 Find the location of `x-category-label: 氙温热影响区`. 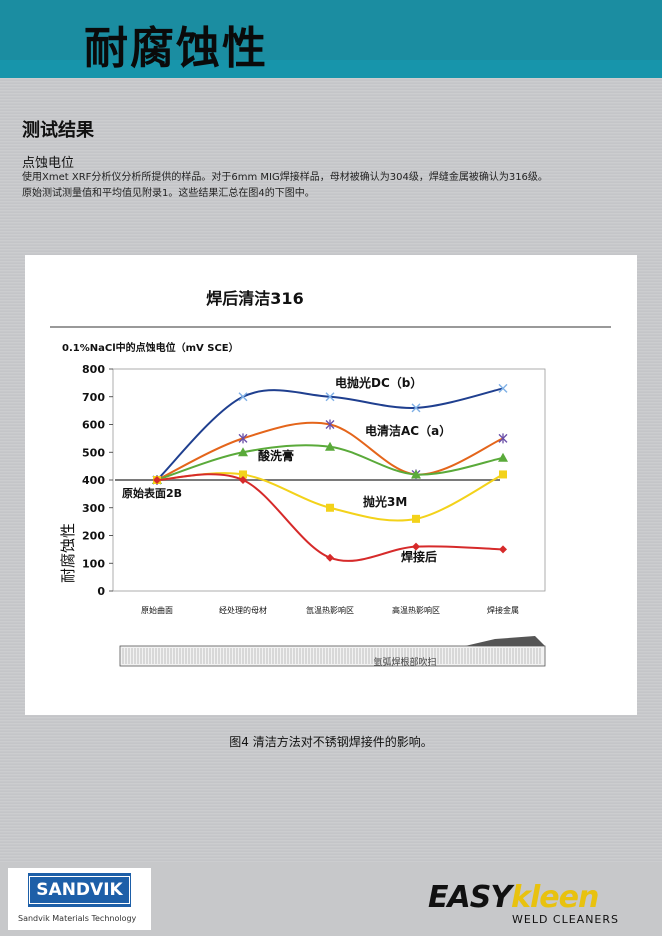

x-category-label: 氙温热影响区 is located at coordinates (330, 610).